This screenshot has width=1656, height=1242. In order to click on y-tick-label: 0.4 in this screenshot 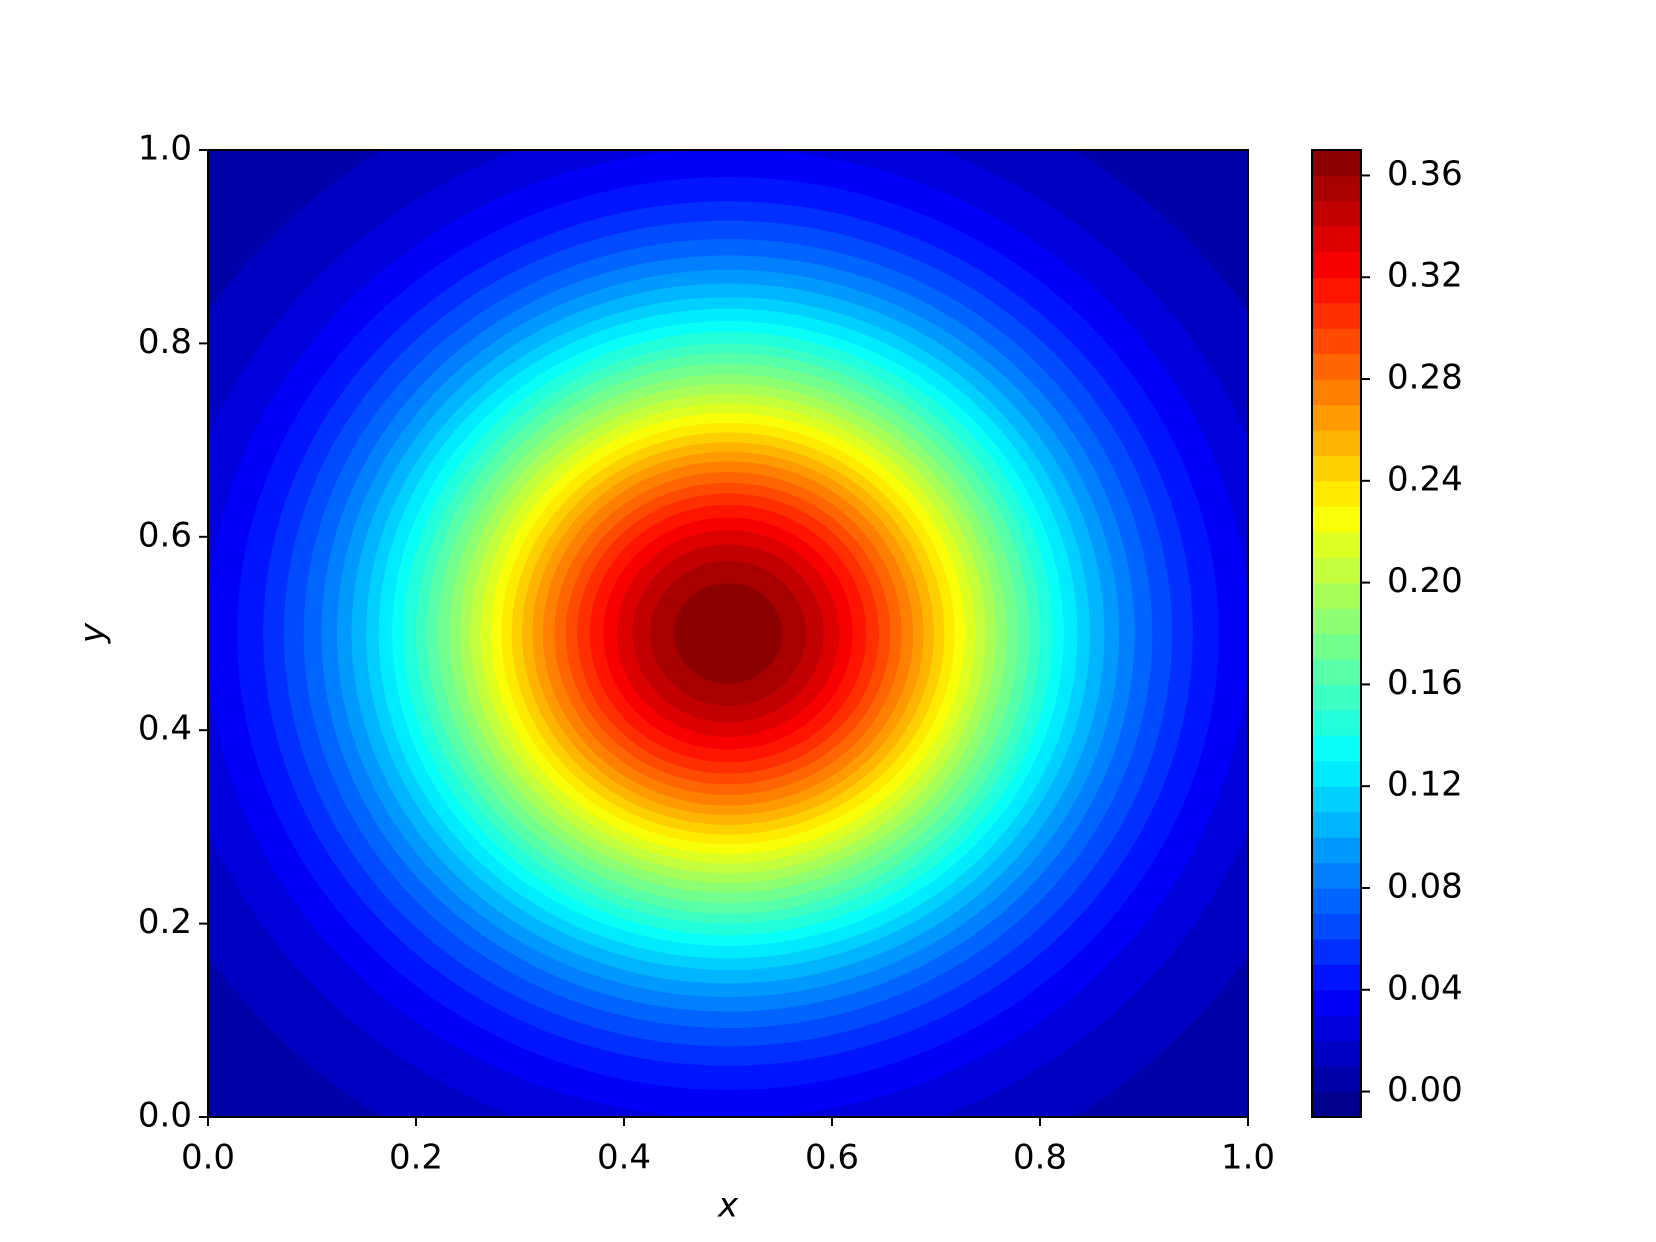, I will do `click(165, 729)`.